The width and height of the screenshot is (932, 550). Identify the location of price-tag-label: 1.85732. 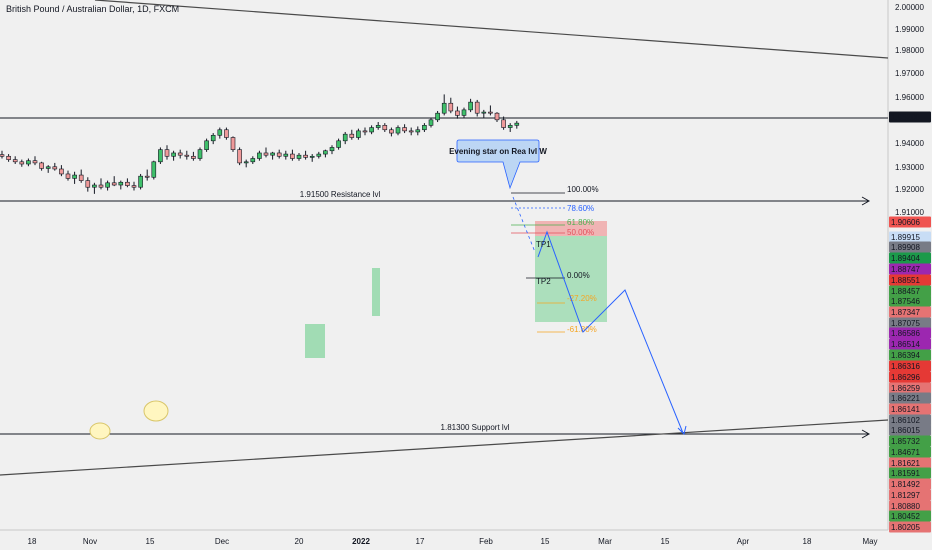
(905, 441).